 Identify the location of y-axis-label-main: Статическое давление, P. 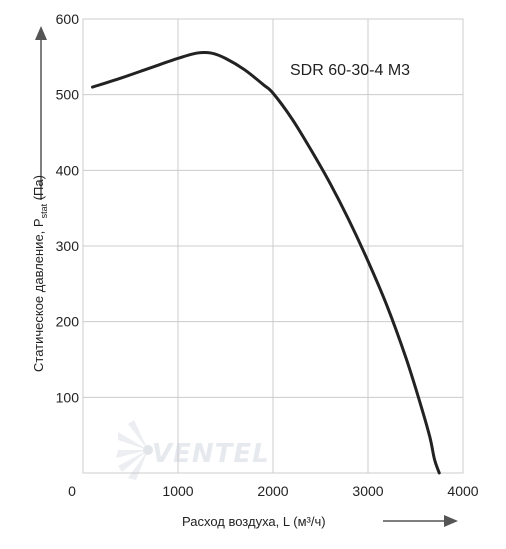
(38, 295).